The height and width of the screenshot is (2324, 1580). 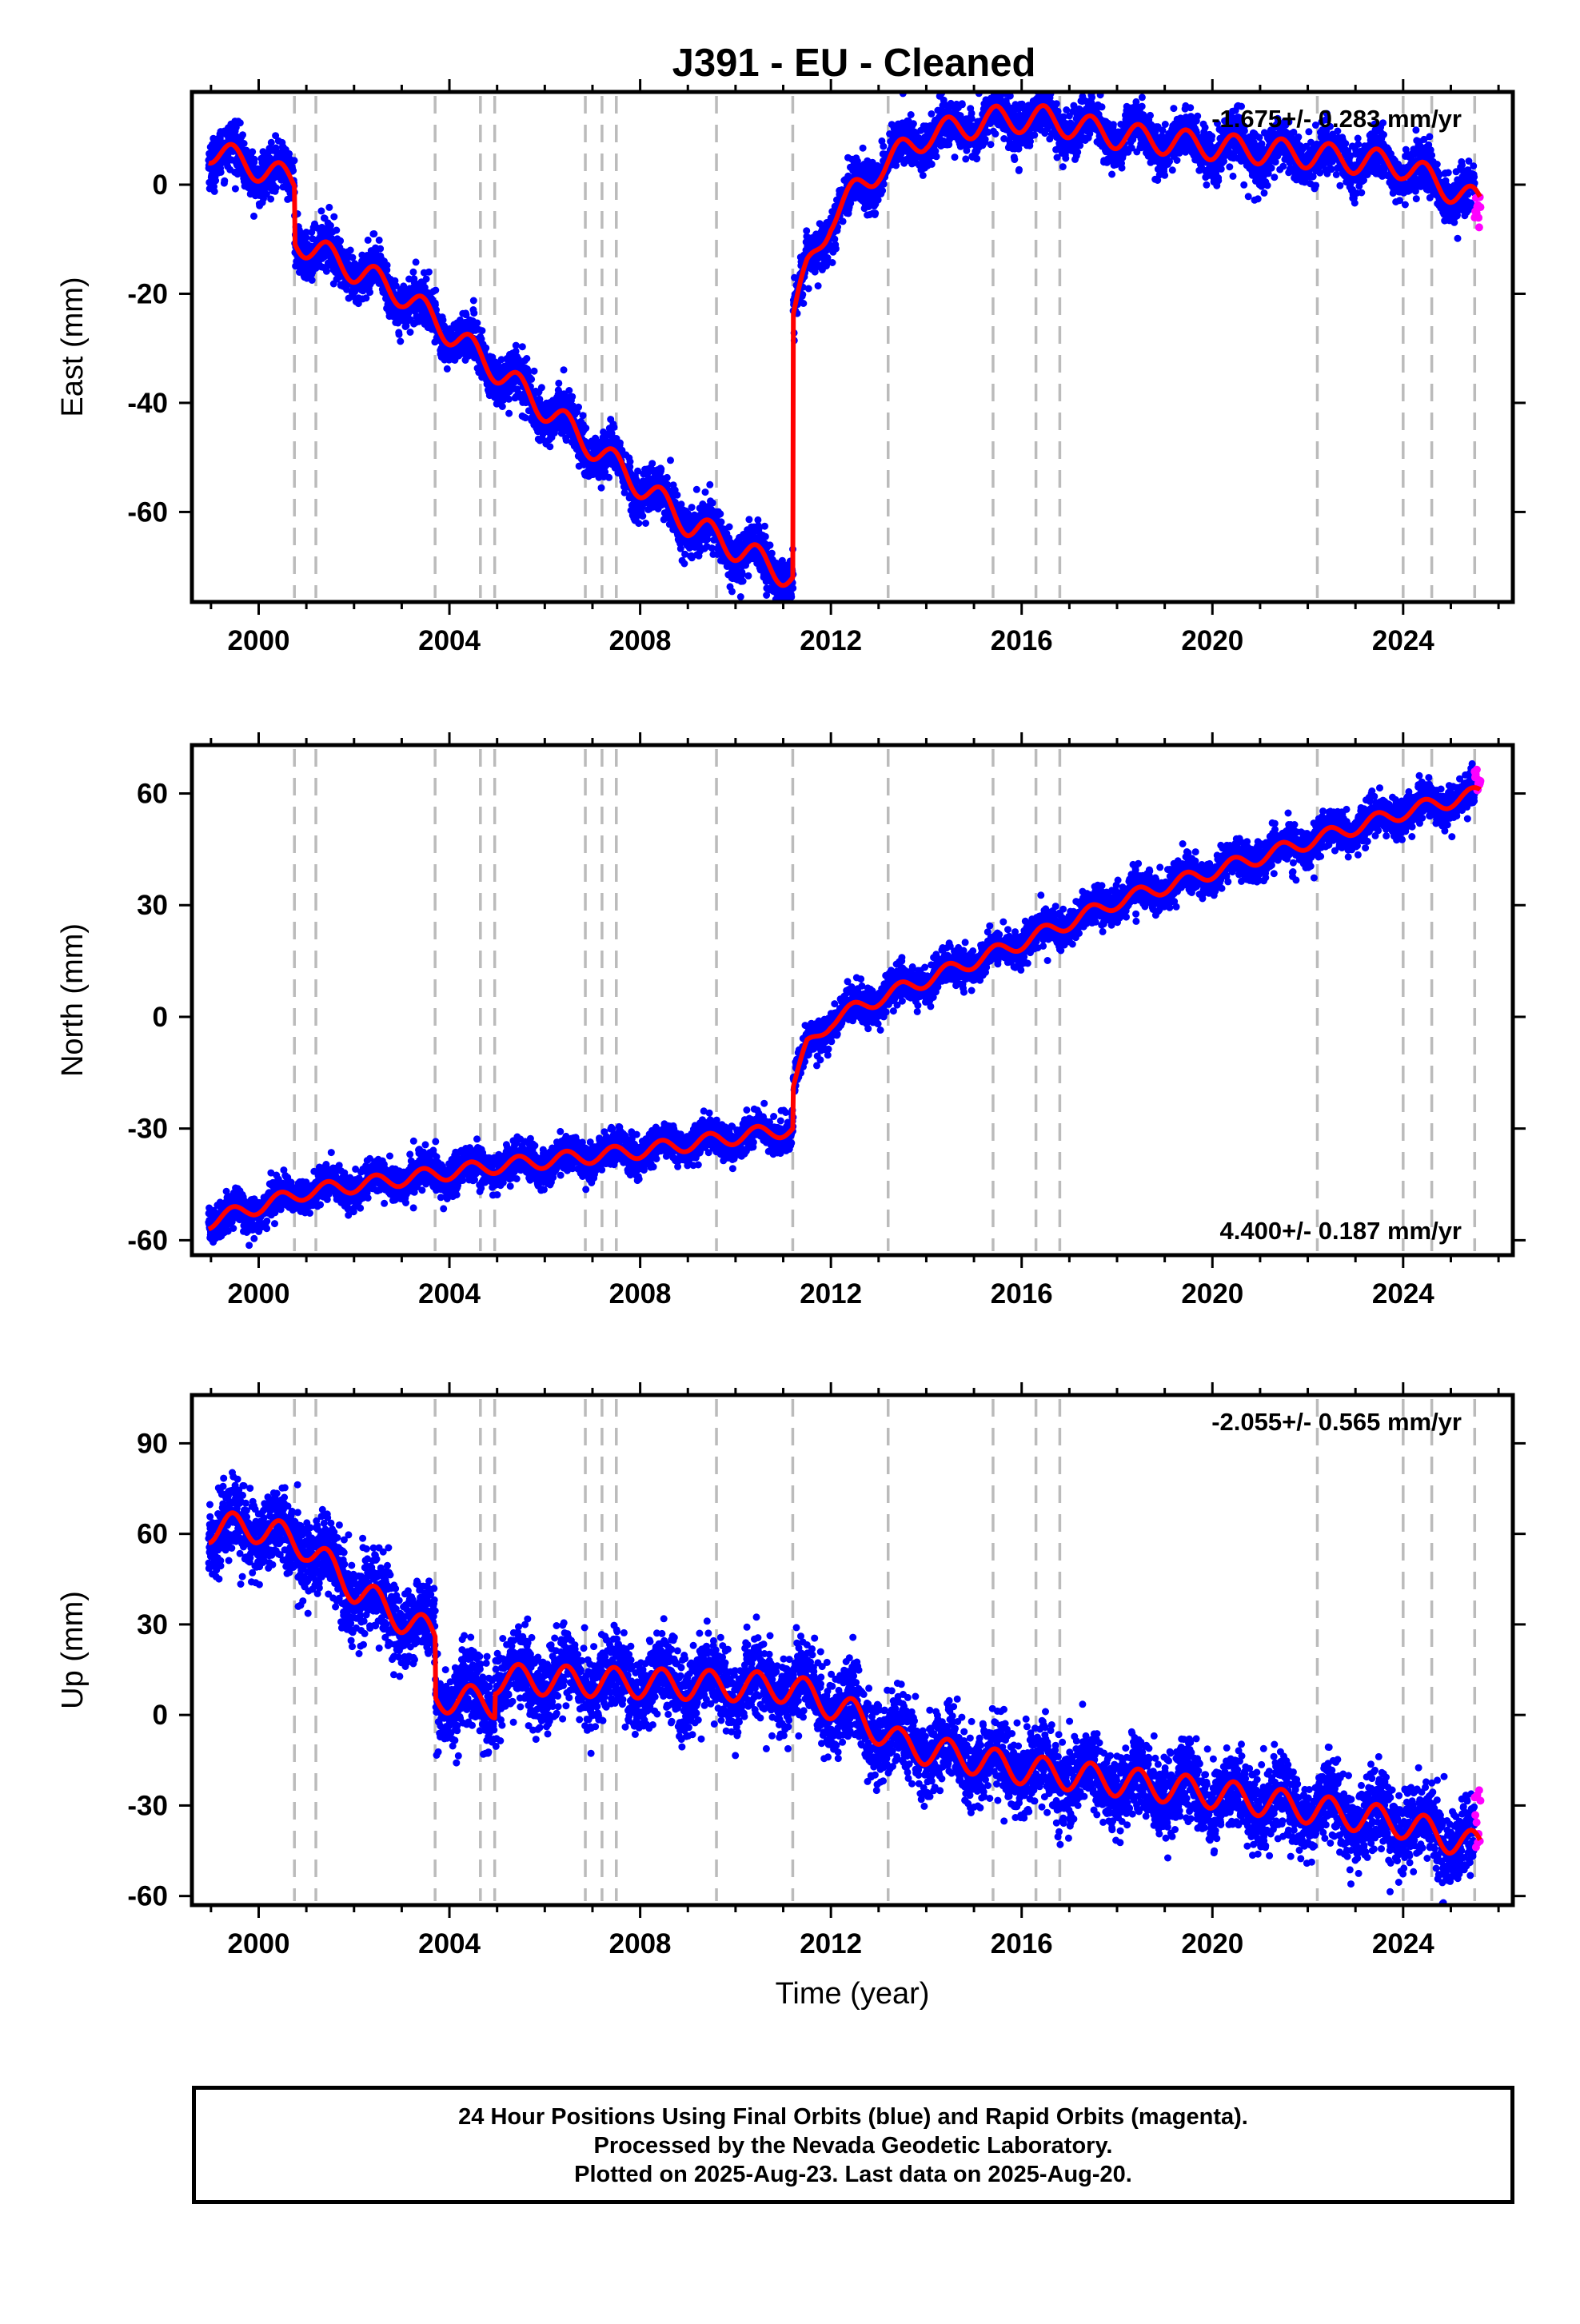 I want to click on y-axis-label: Up (mm), so click(x=73, y=1650).